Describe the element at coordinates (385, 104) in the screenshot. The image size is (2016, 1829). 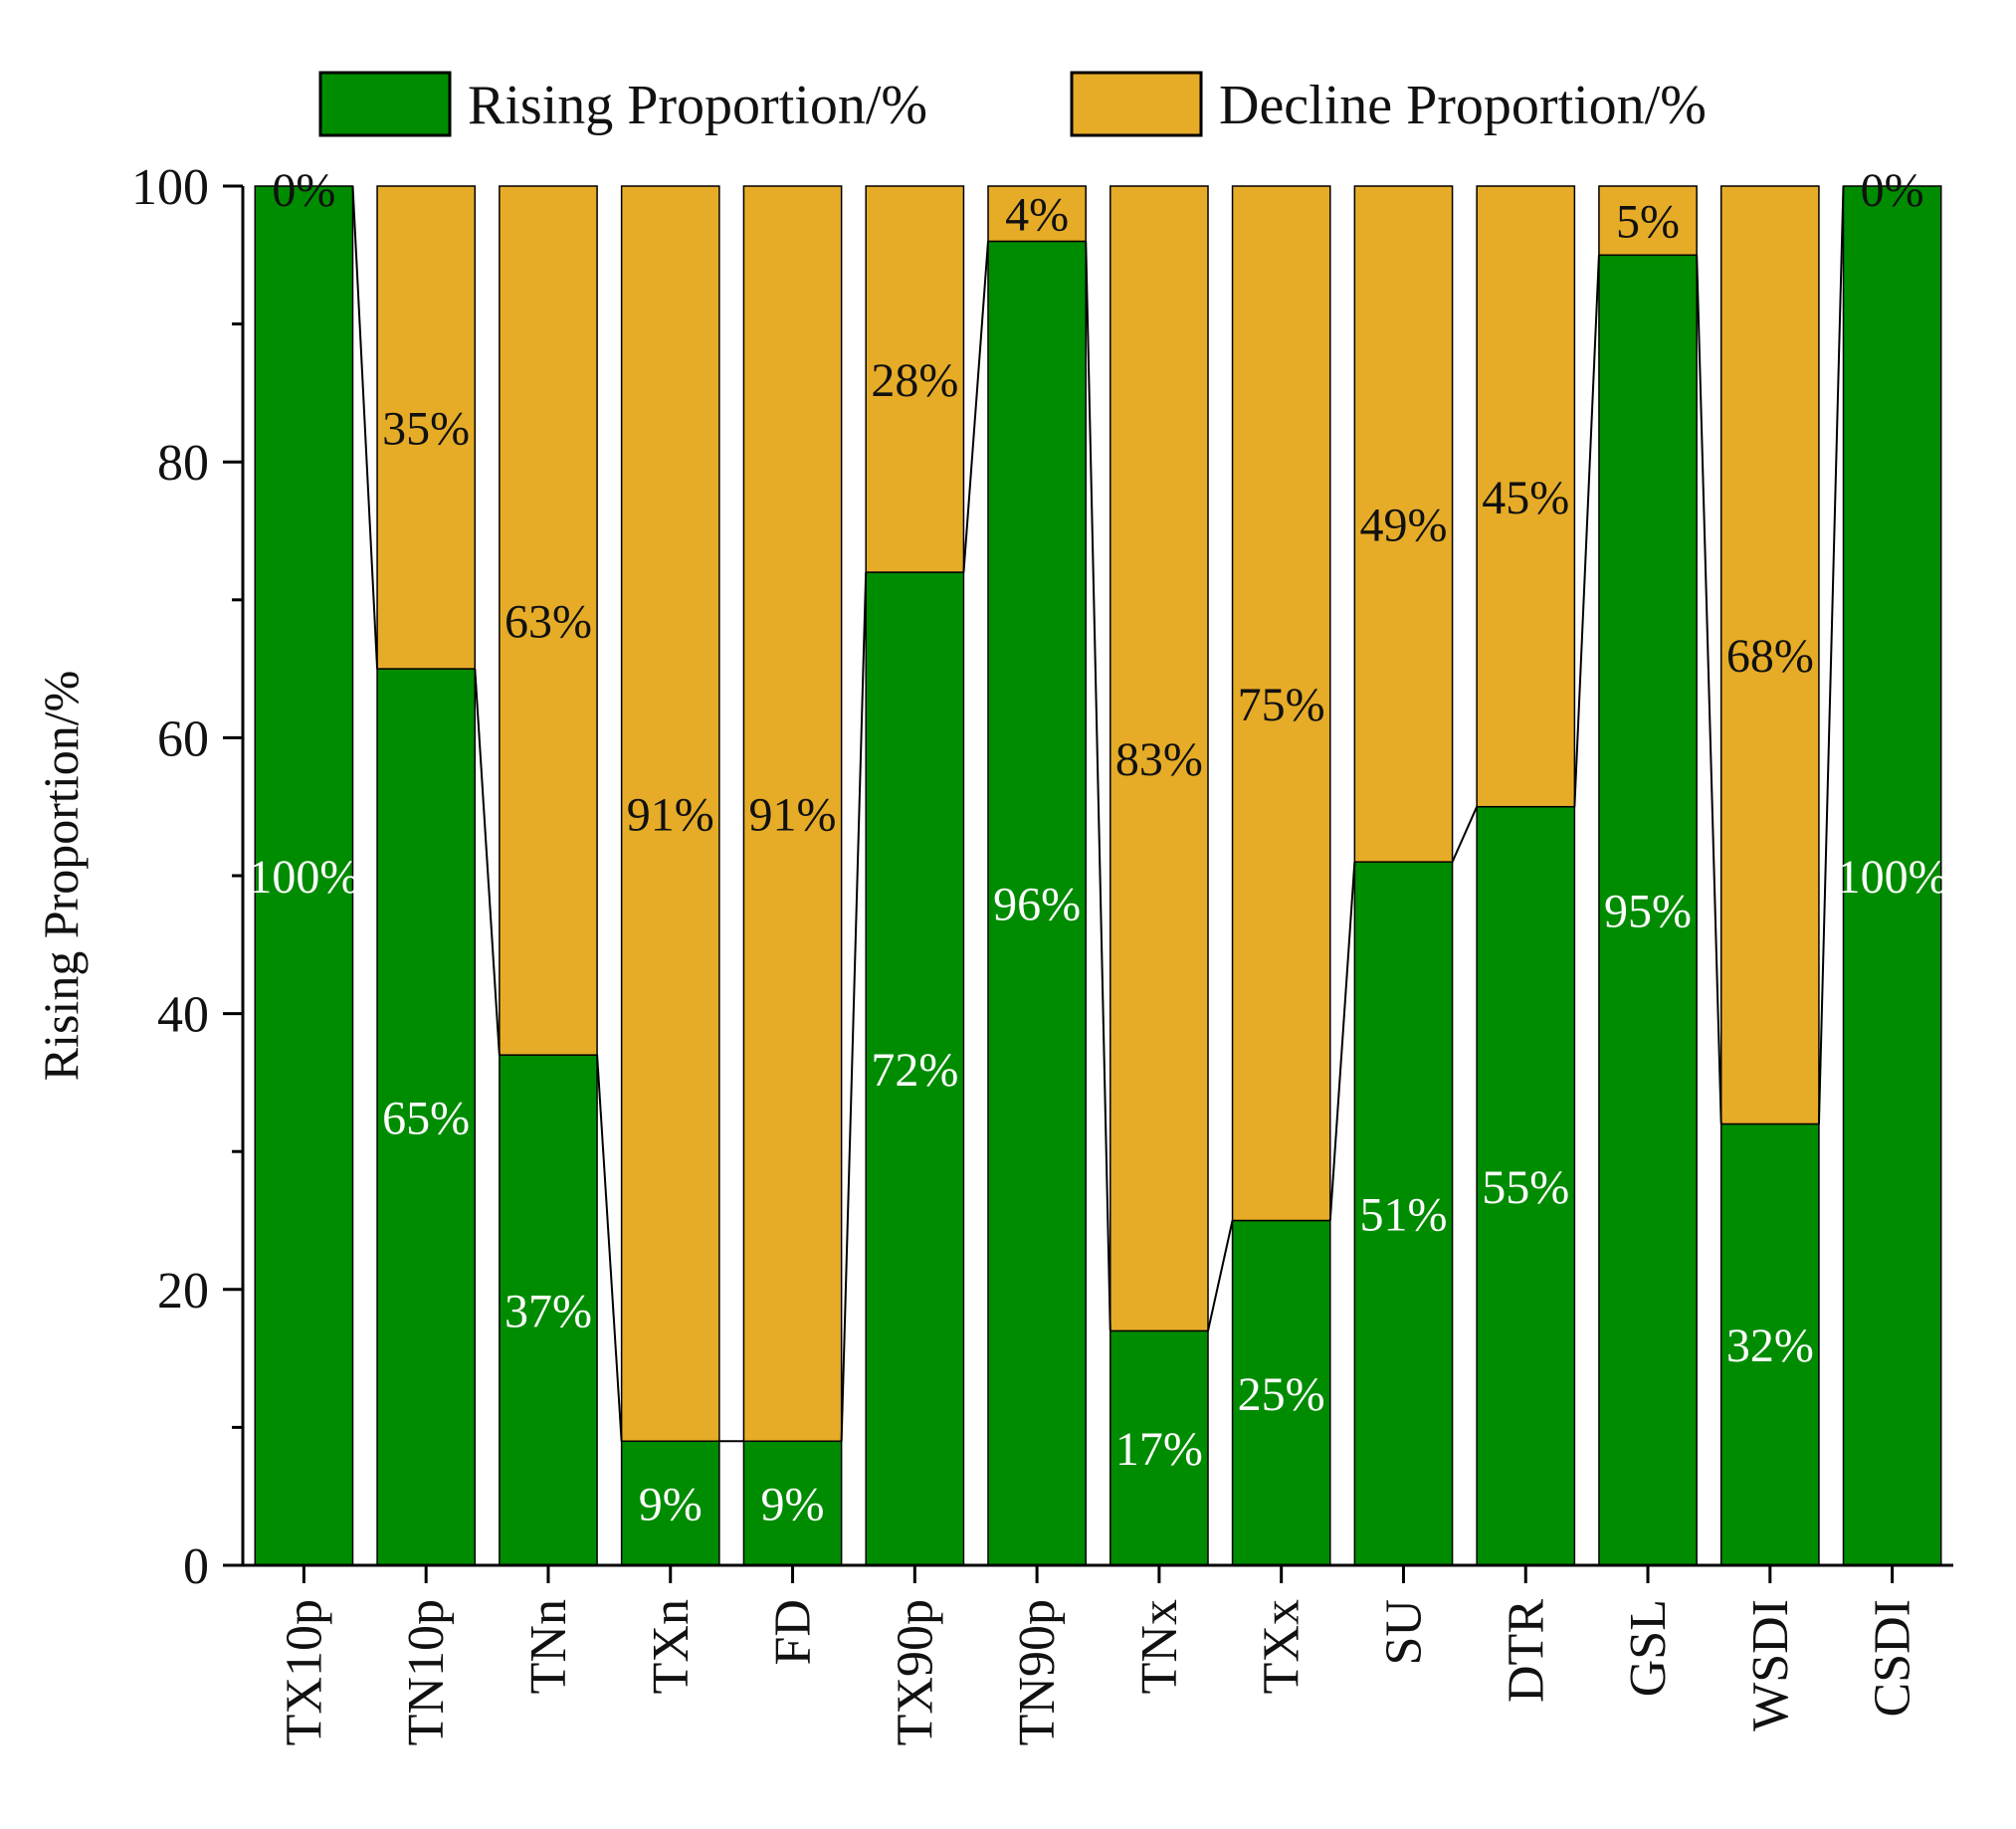
I see `legend-swatch-rising` at that location.